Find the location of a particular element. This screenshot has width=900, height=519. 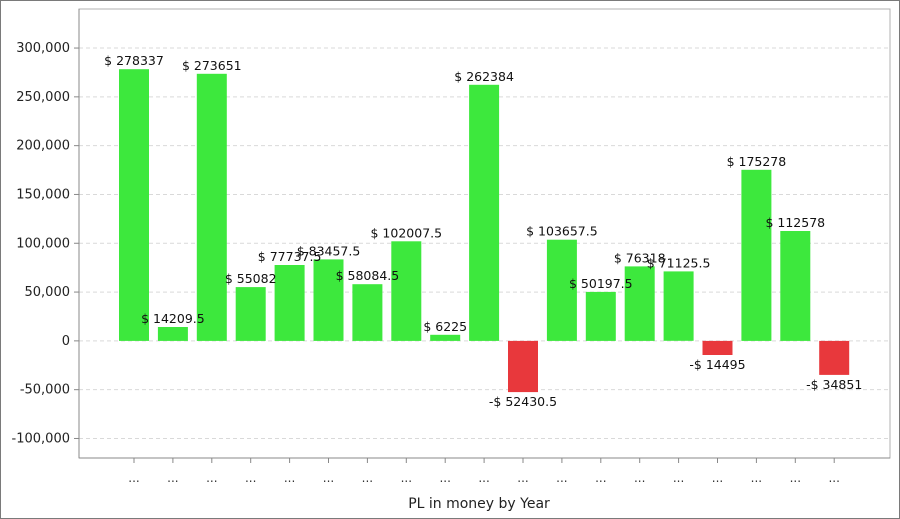

data-label: $ 103657.5 is located at coordinates (562, 231).